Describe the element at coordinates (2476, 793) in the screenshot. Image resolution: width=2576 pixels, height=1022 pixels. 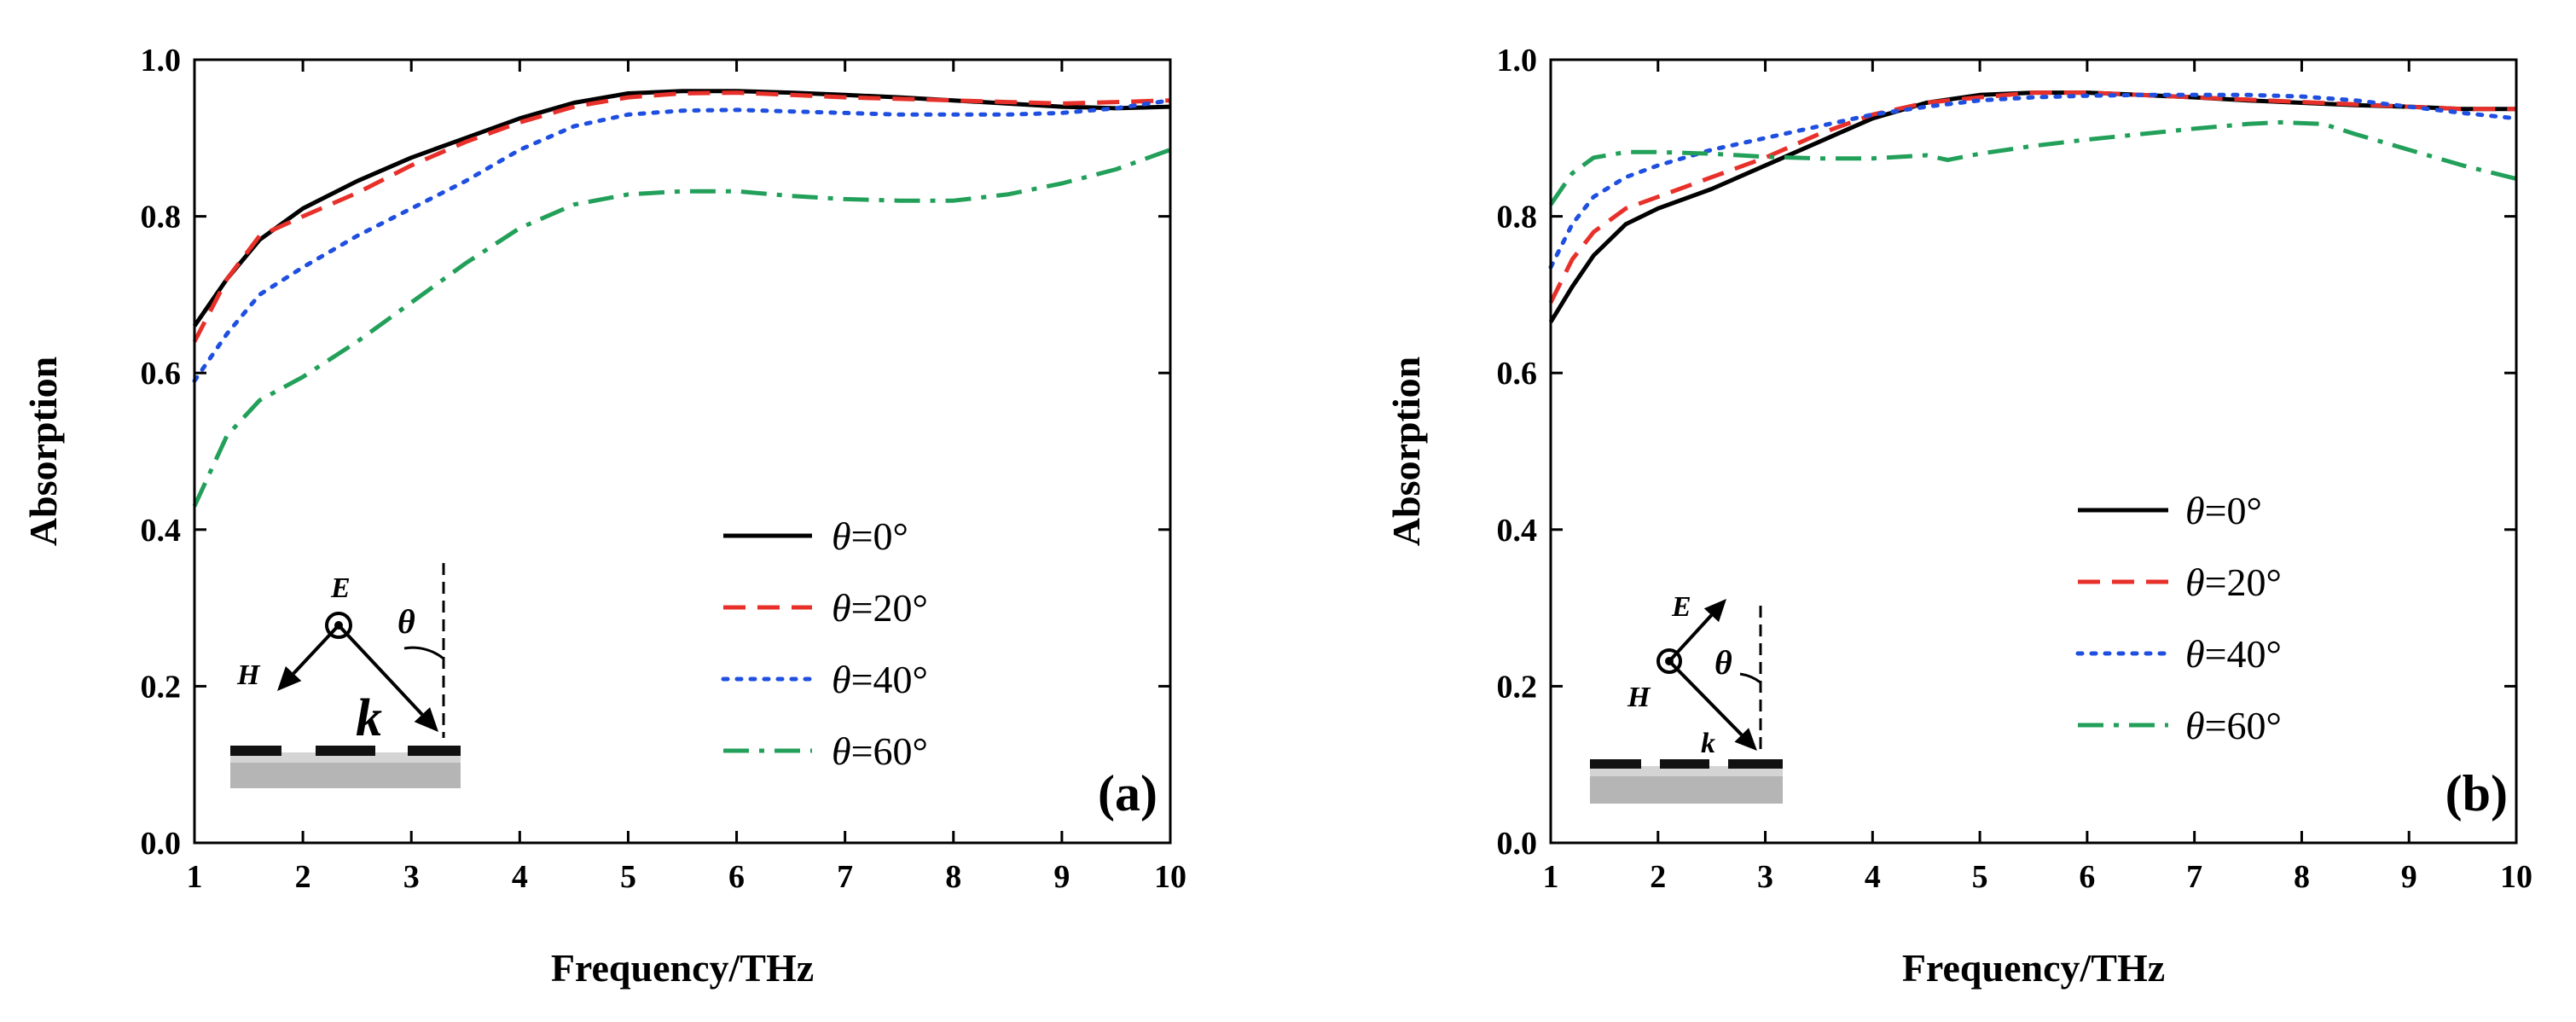
I see `panel-label: (b)` at that location.